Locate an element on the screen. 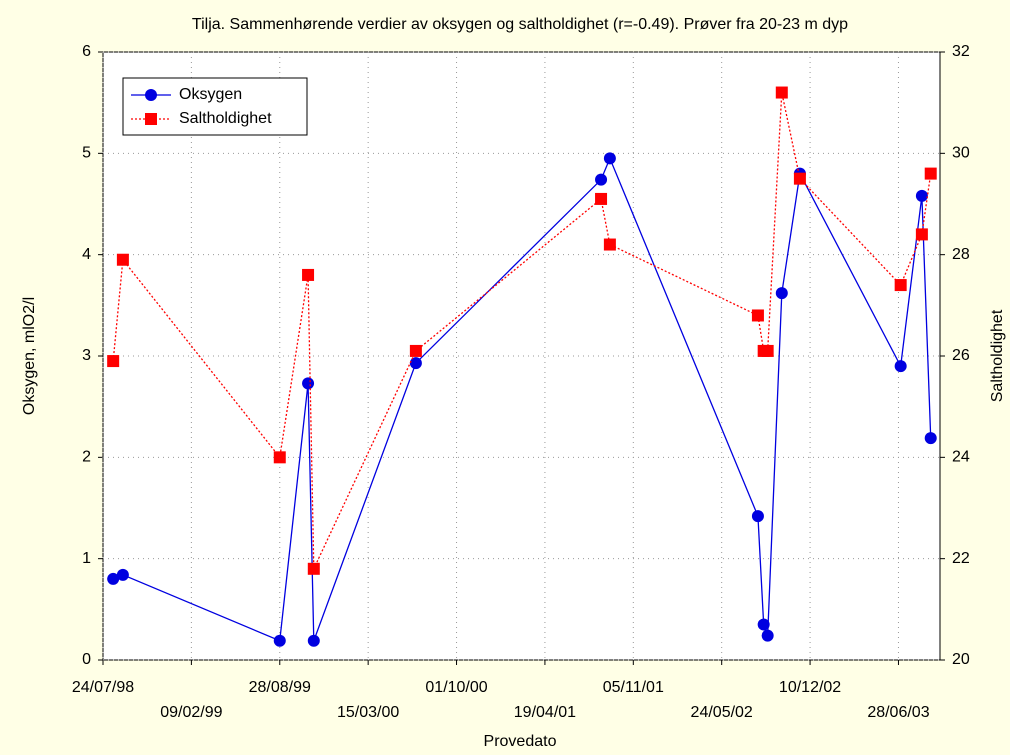 The height and width of the screenshot is (755, 1010). y2-tick-label: 30 is located at coordinates (961, 153).